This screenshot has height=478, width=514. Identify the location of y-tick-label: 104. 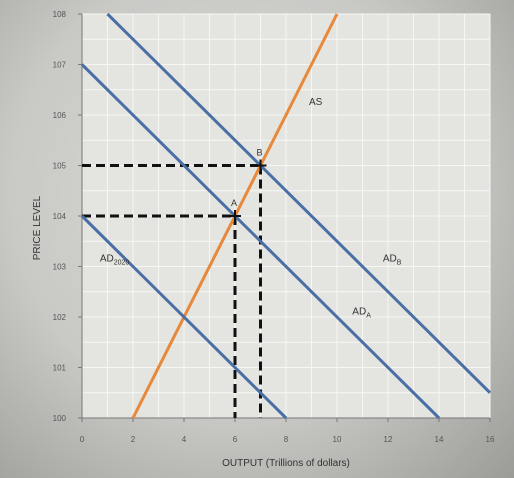
(60, 216).